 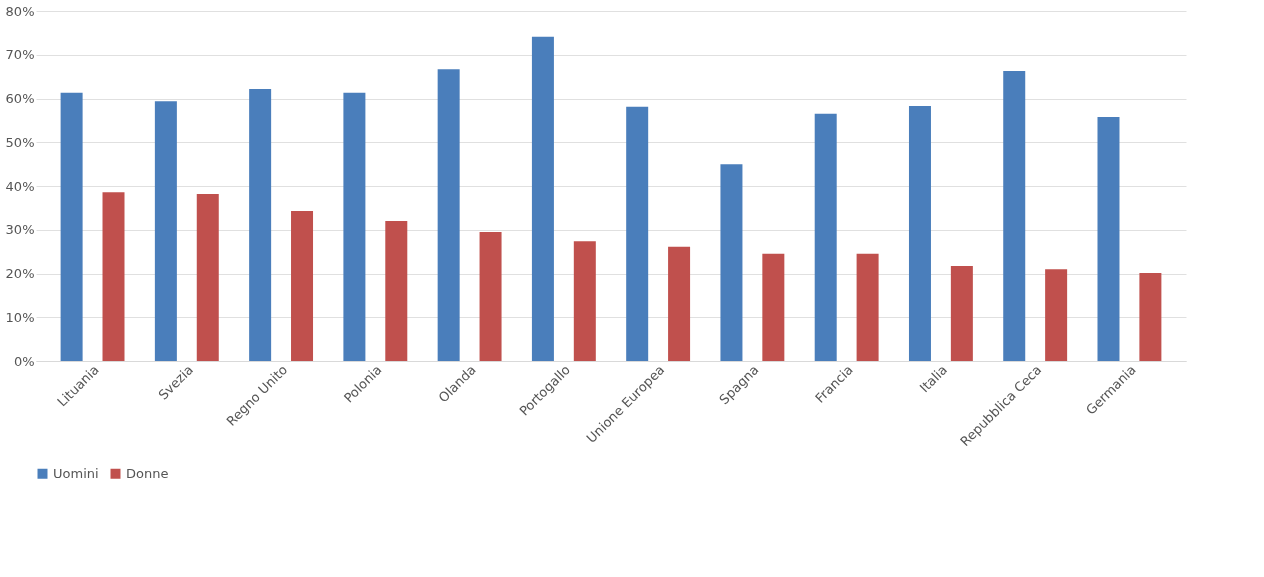 I want to click on y-tick-label: 50%, so click(x=20, y=142).